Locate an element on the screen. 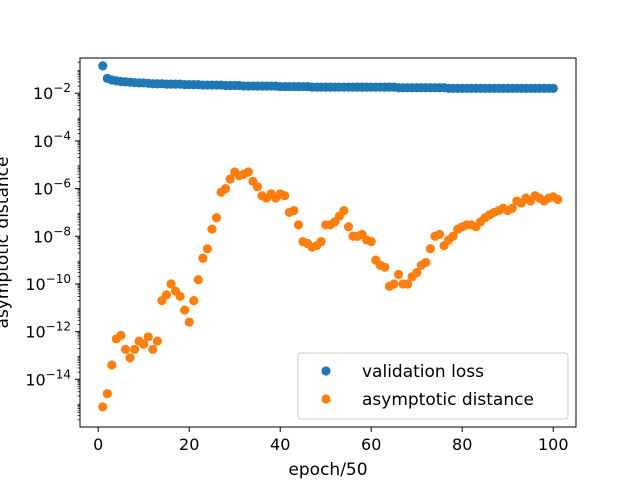 This screenshot has height=480, width=640. x-axis-label: epoch/50 is located at coordinates (327, 470).